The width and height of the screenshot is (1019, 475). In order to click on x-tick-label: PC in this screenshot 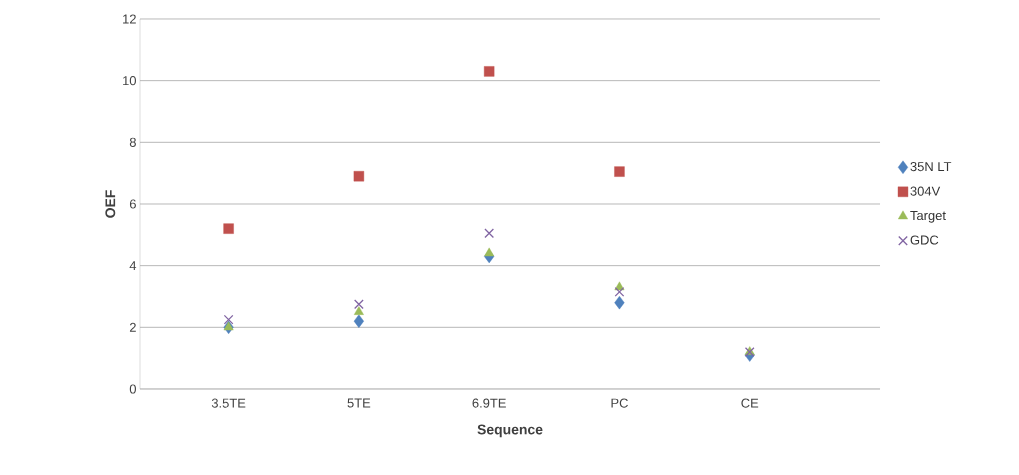, I will do `click(619, 403)`.